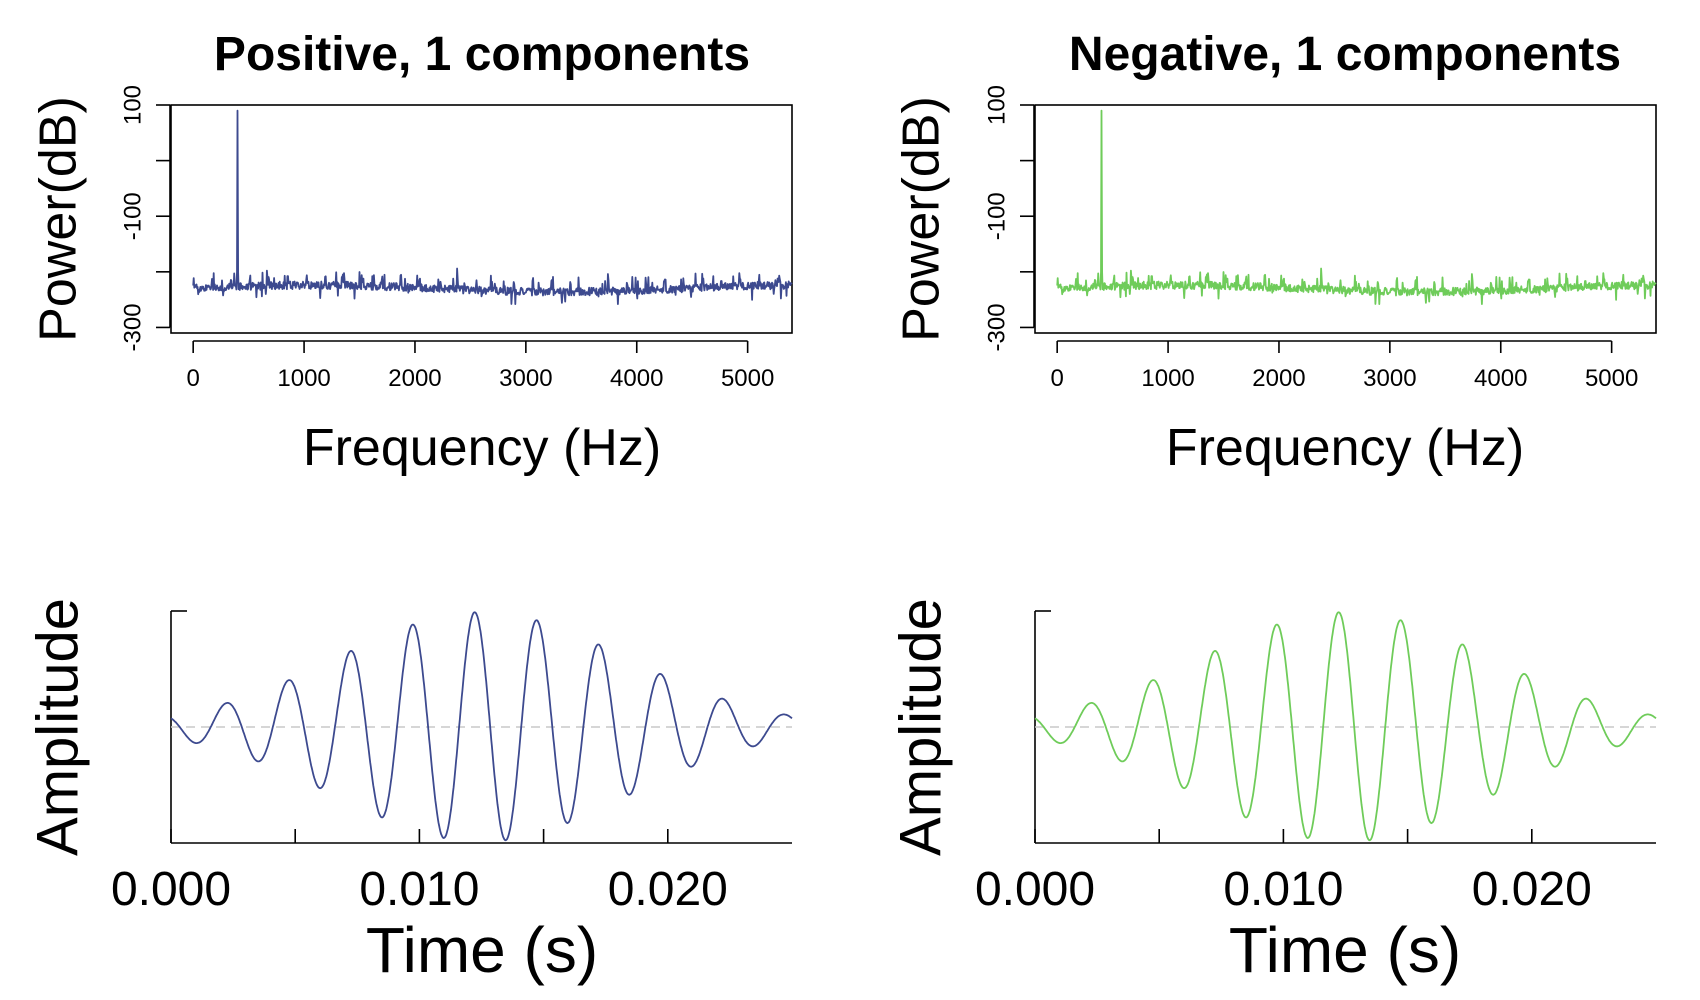 The width and height of the screenshot is (1700, 1000). I want to click on chart-title: Positive, 1 components, so click(482, 54).